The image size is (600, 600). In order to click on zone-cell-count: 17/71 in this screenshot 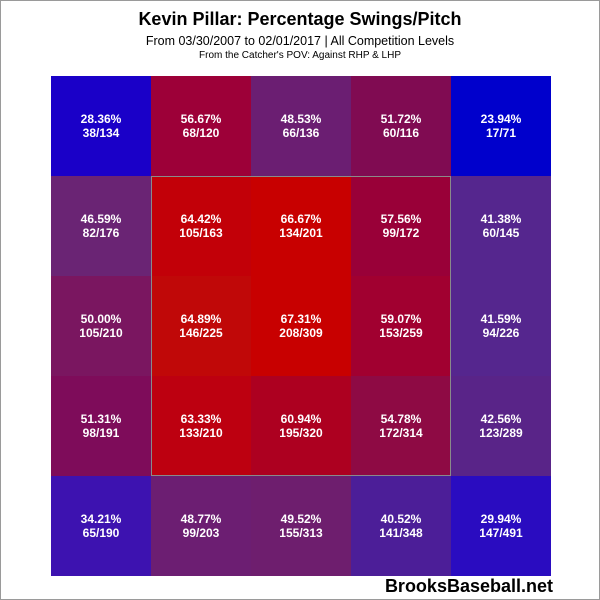, I will do `click(501, 133)`.